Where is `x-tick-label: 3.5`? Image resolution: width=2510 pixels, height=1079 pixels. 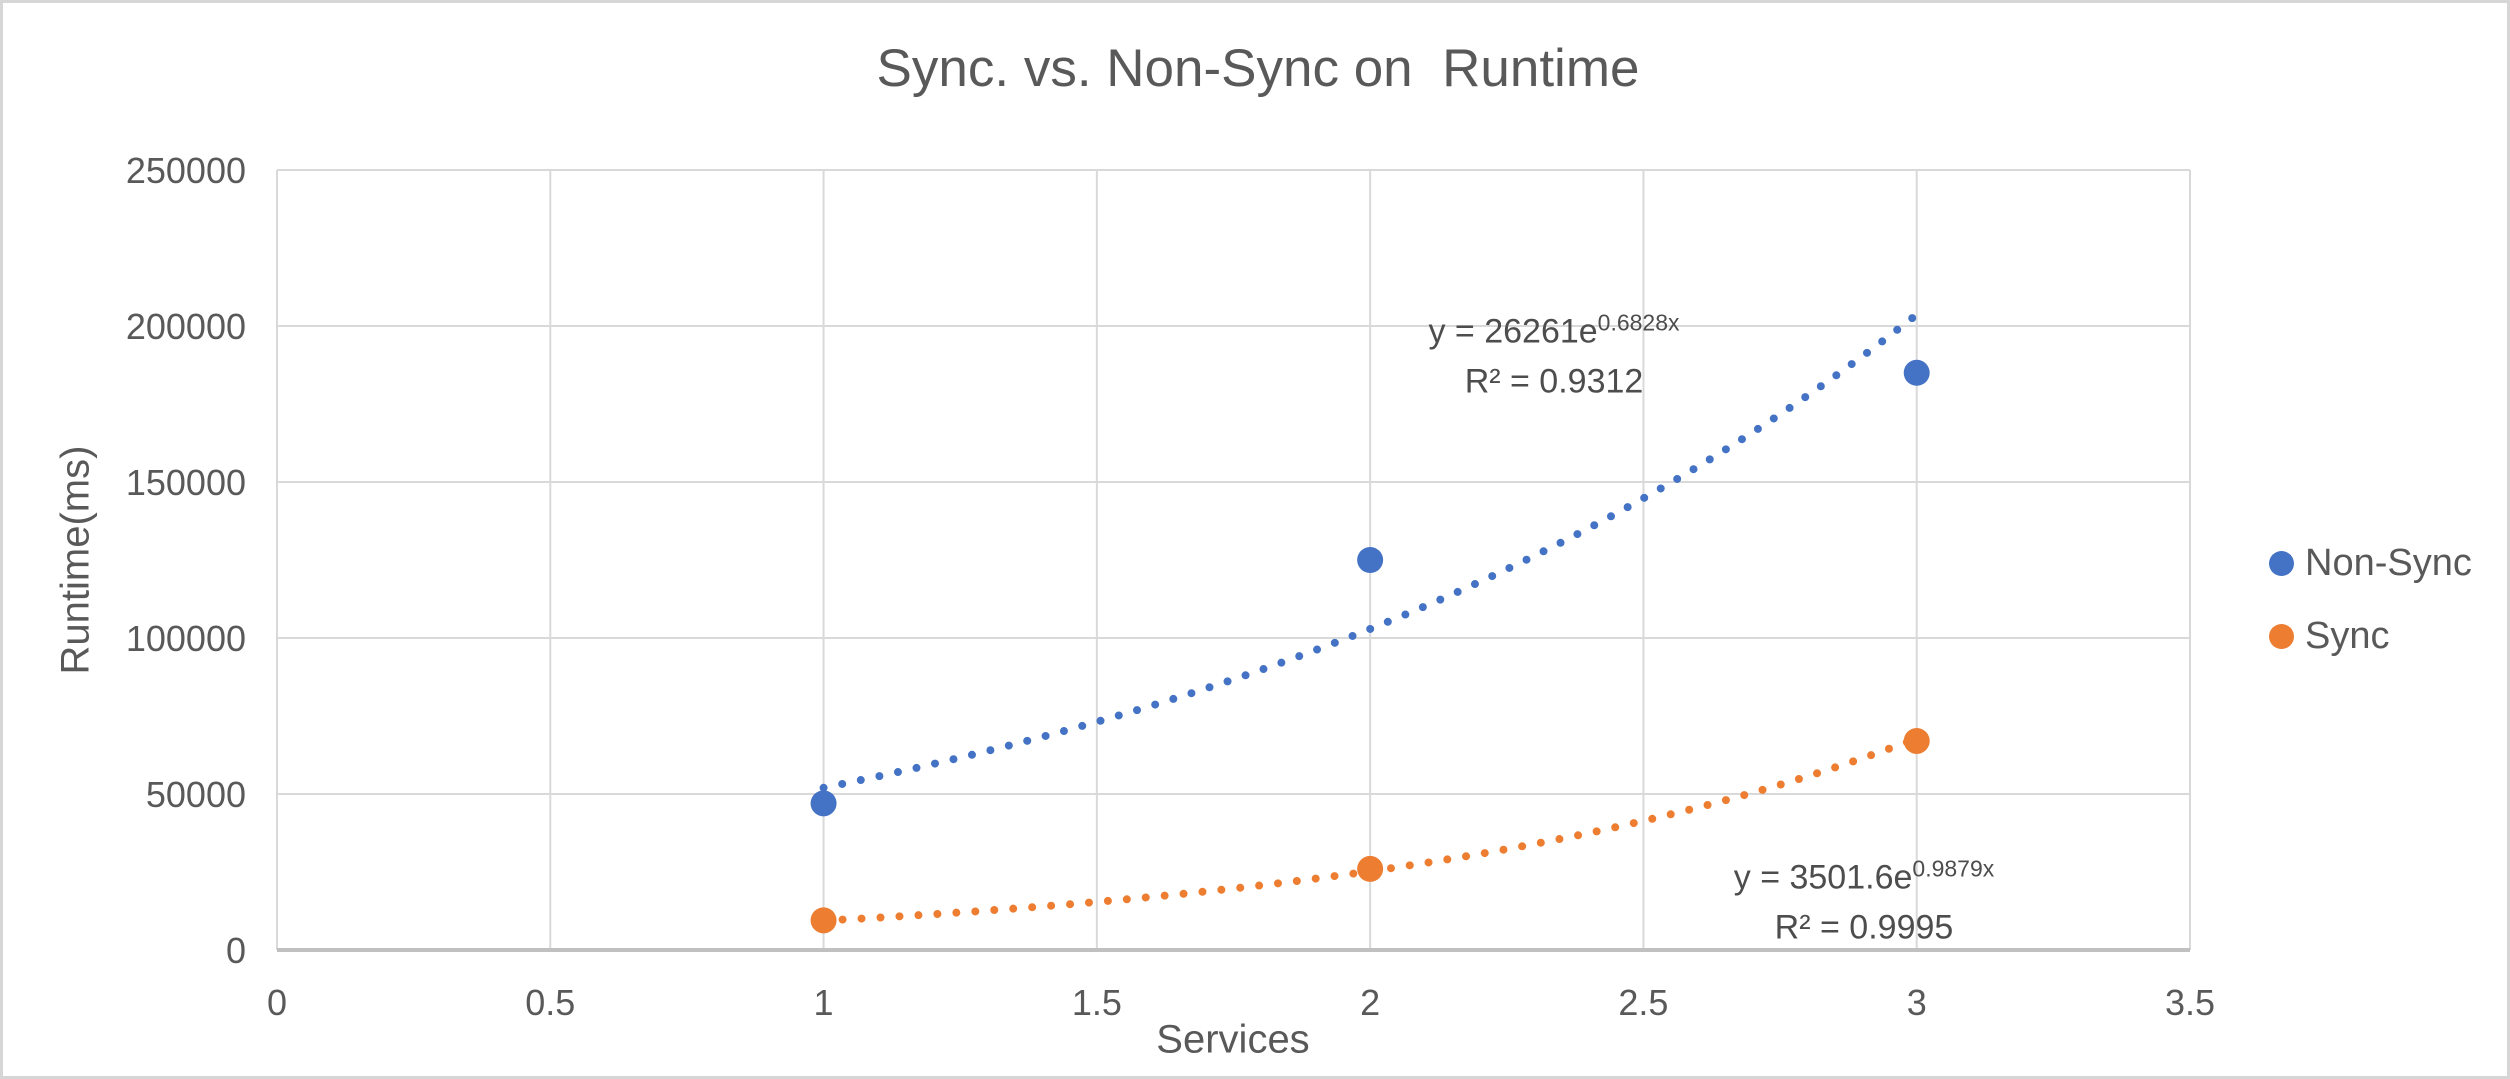
x-tick-label: 3.5 is located at coordinates (2190, 1002).